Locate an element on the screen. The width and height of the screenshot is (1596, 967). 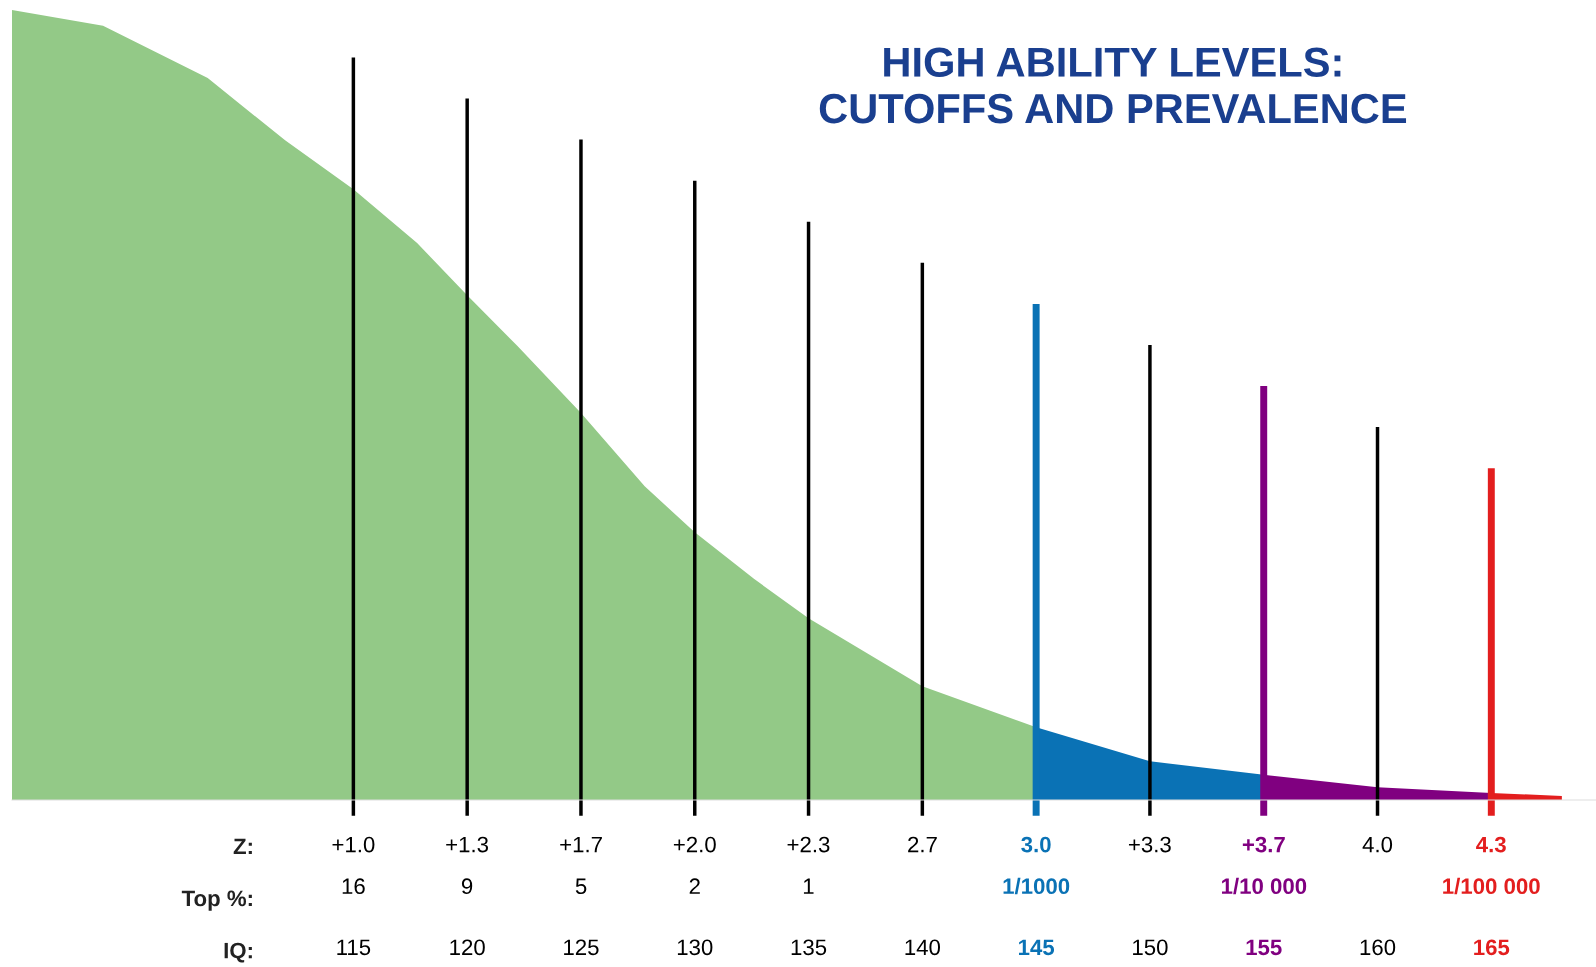
x2-tick-label: 2.7 is located at coordinates (922, 844).